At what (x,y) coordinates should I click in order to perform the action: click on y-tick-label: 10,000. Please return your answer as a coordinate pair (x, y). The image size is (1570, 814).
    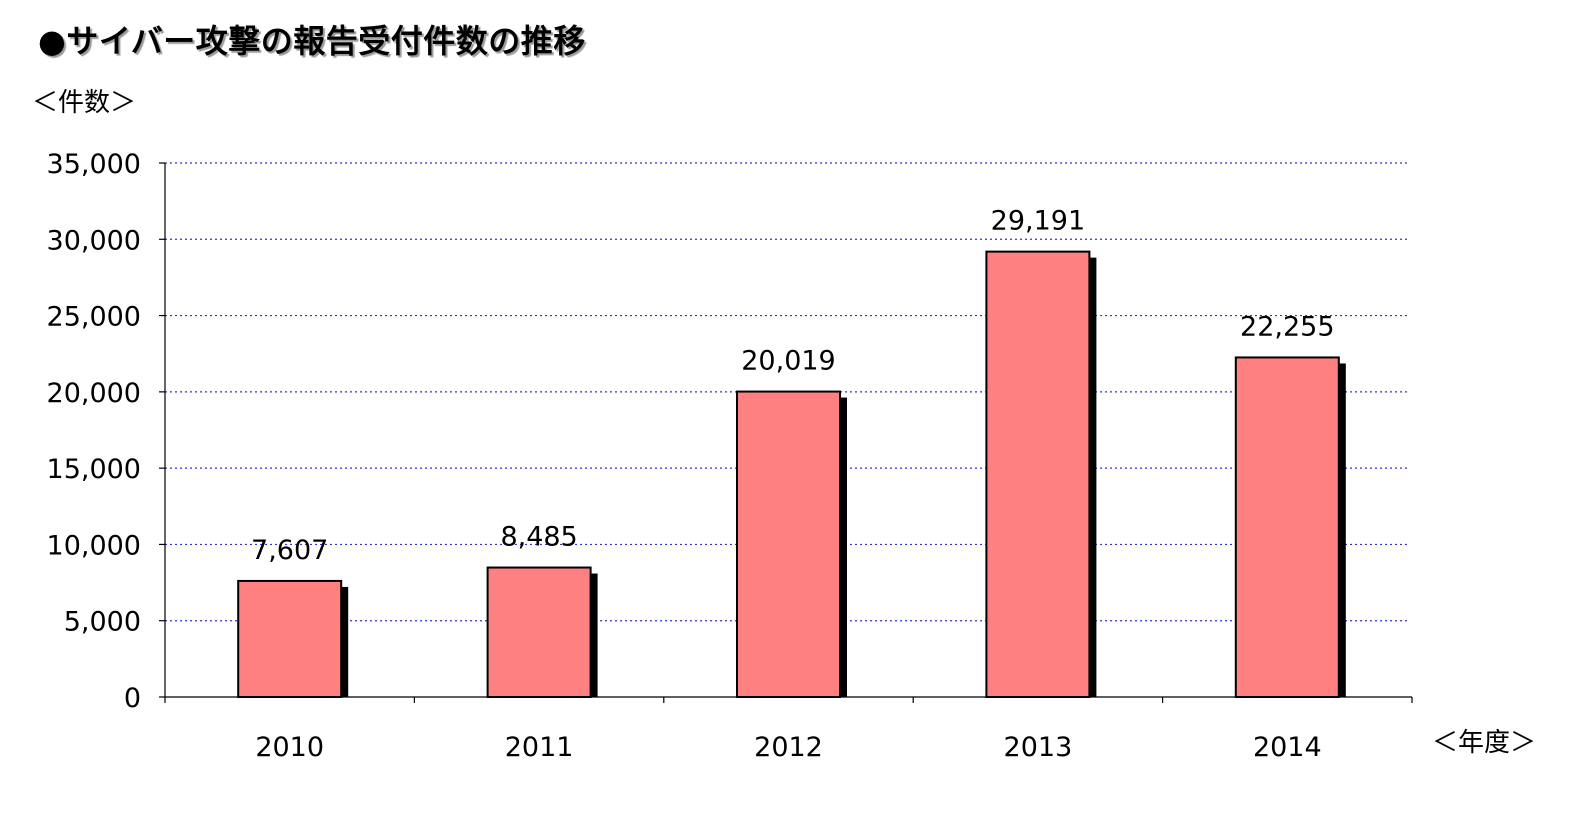
    Looking at the image, I should click on (94, 545).